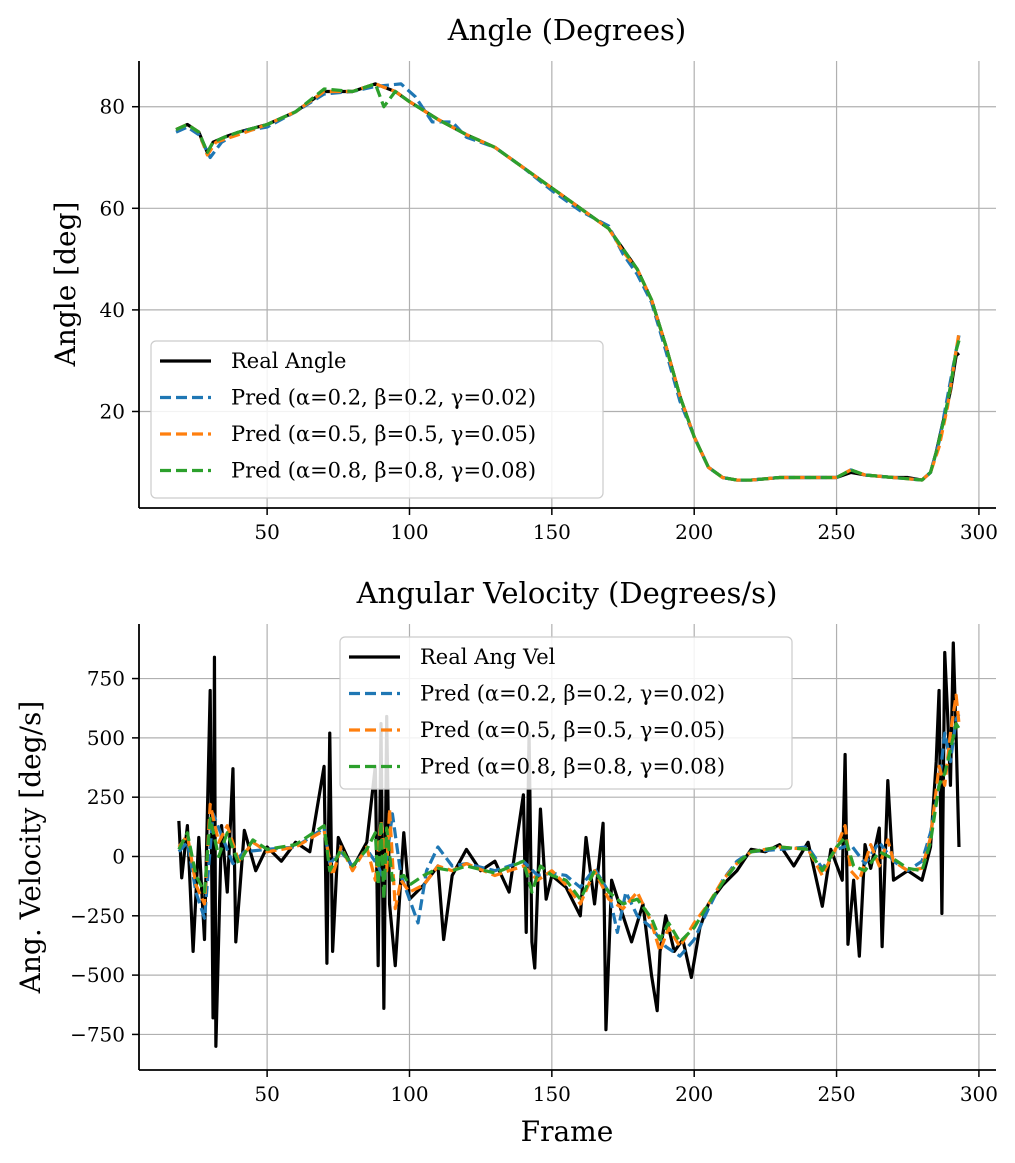 This screenshot has width=1015, height=1163. What do you see at coordinates (572, 694) in the screenshot?
I see `velocity-legend-label-1: Pred (α=0.2, β=0.2, γ=0.02)` at bounding box center [572, 694].